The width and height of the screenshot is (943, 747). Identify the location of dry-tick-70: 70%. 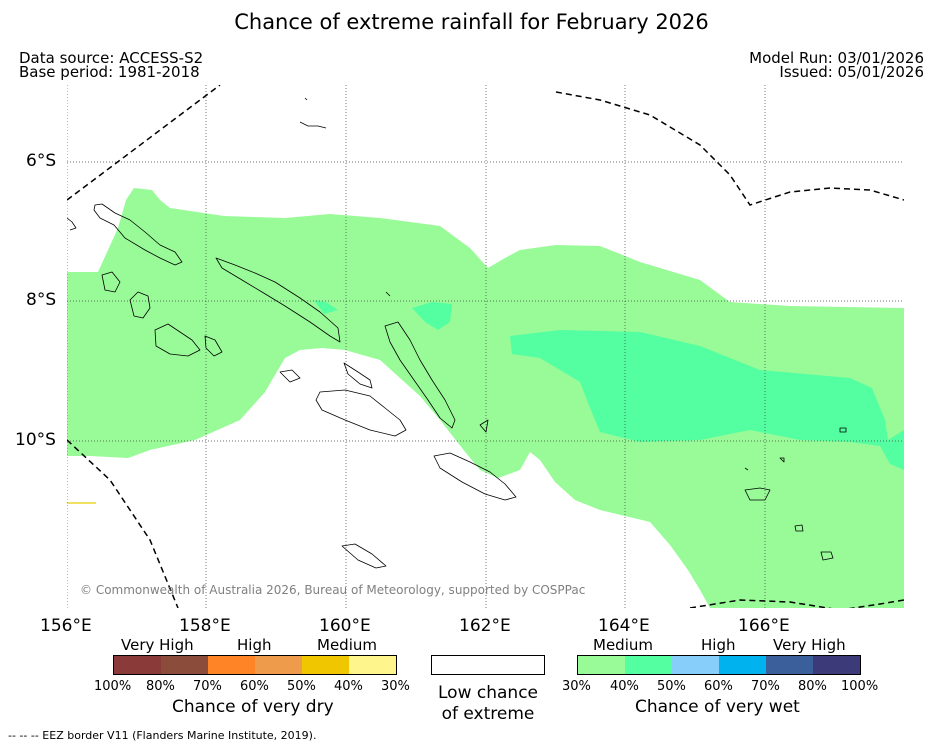
(207, 686).